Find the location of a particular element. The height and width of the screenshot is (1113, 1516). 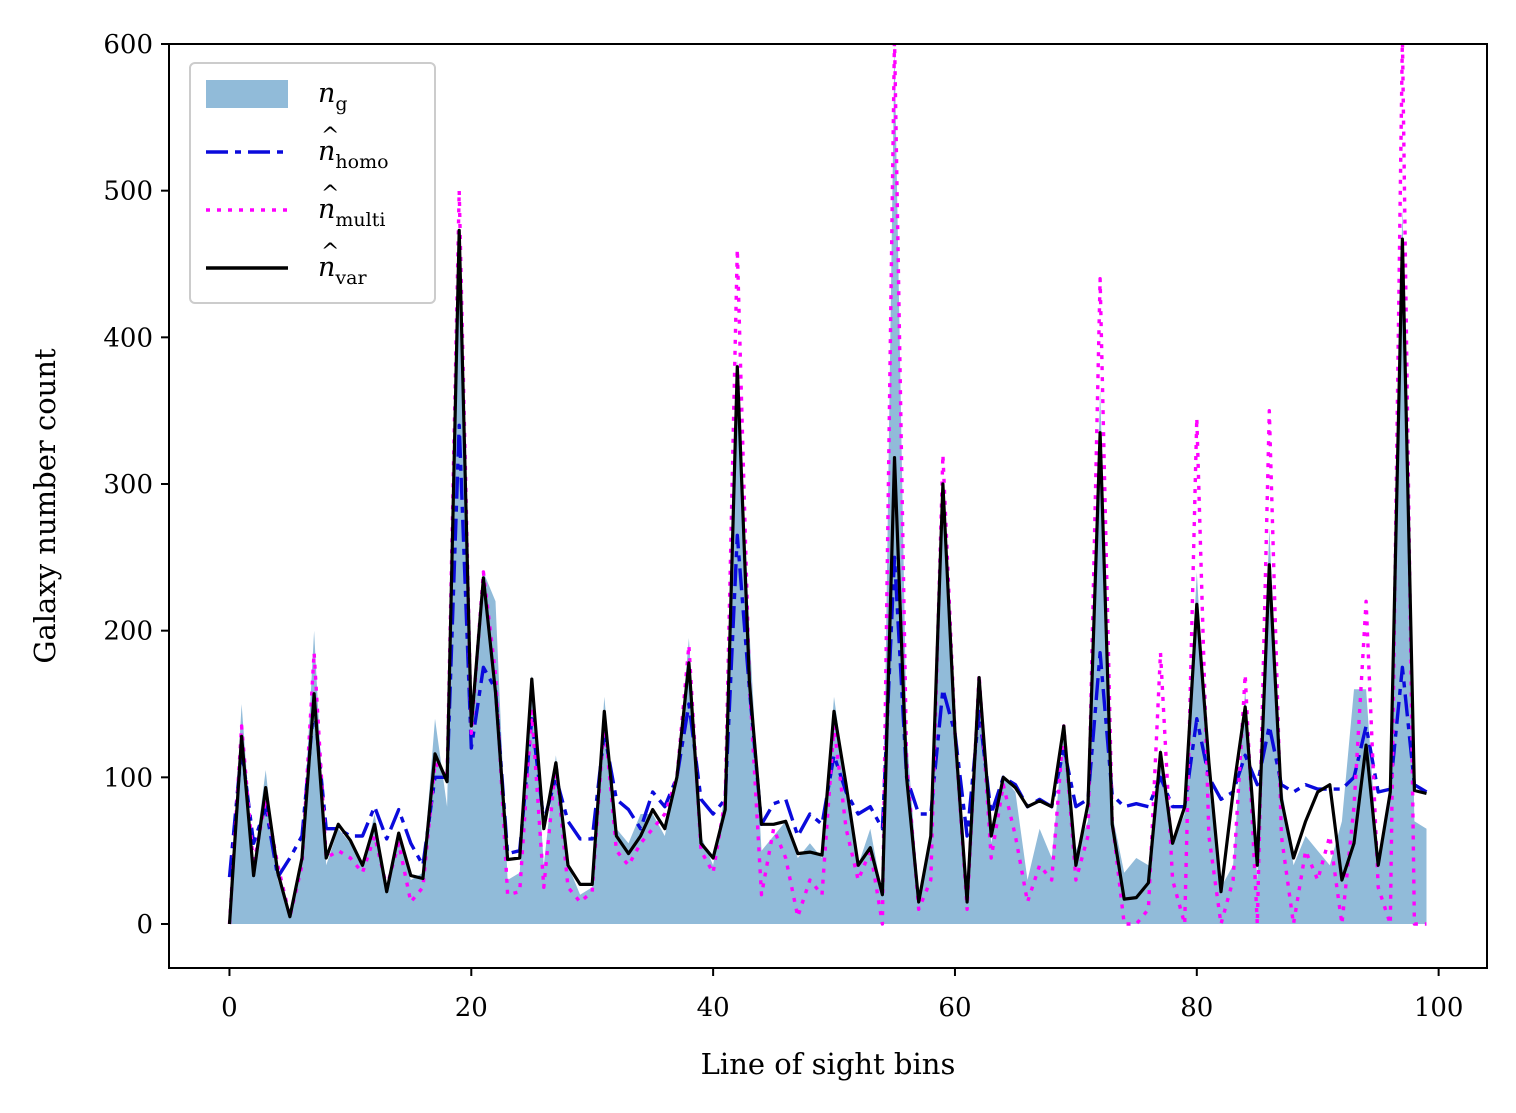

x-tick-label: 60 is located at coordinates (954, 1008).